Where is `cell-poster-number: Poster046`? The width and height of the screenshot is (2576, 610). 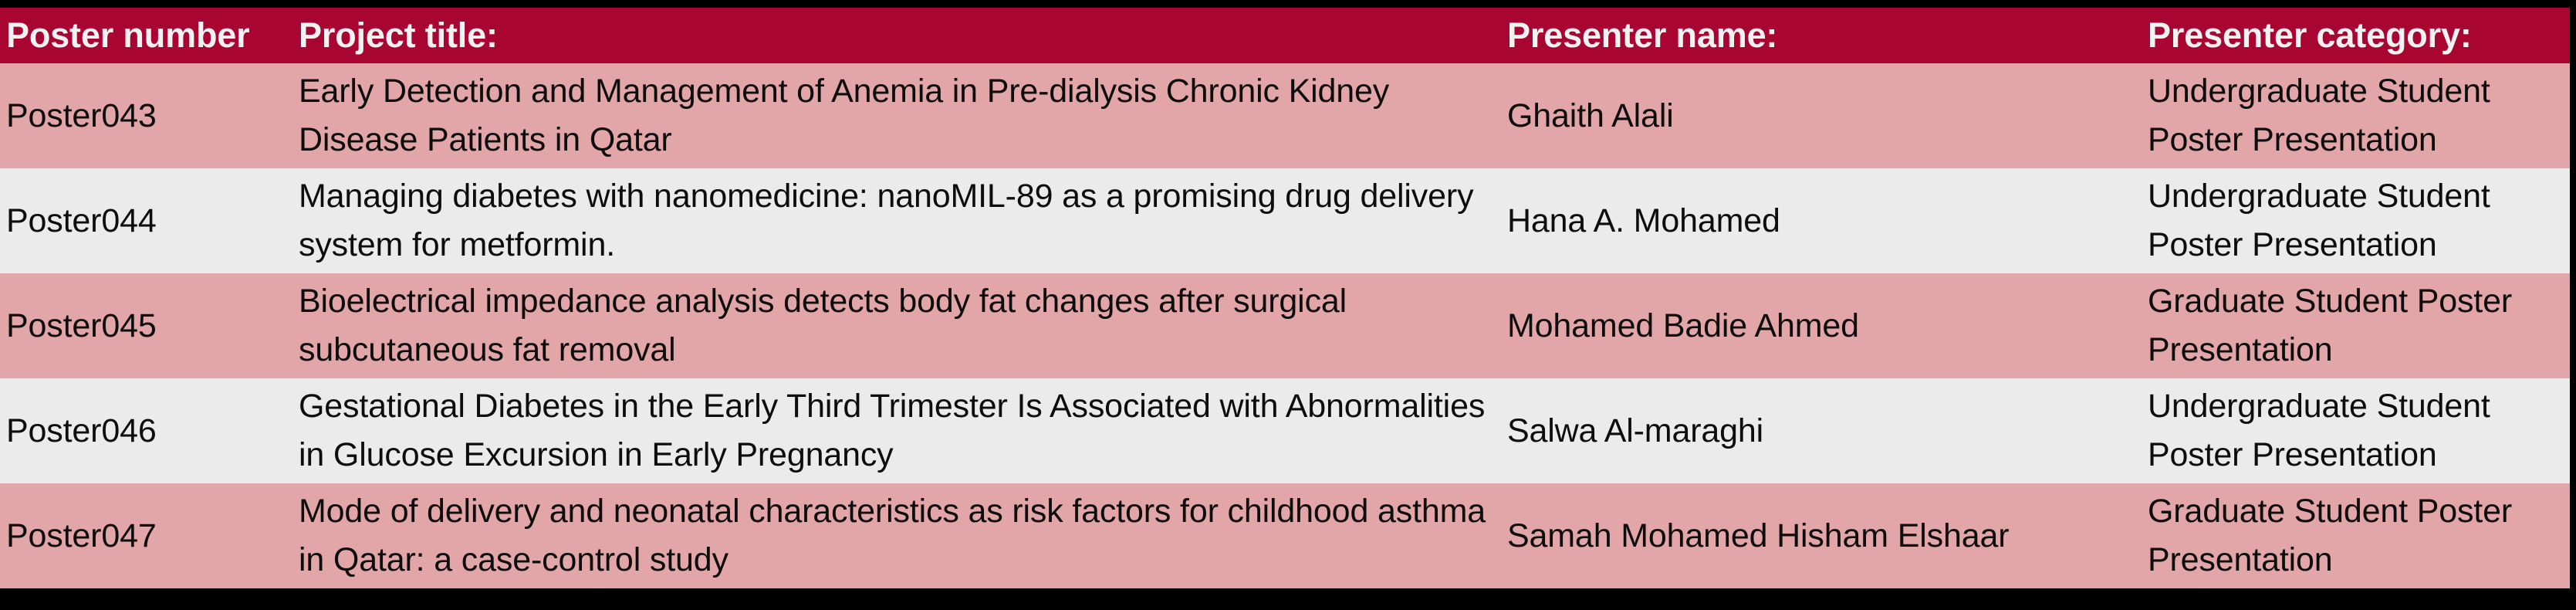
cell-poster-number: Poster046 is located at coordinates (144, 431).